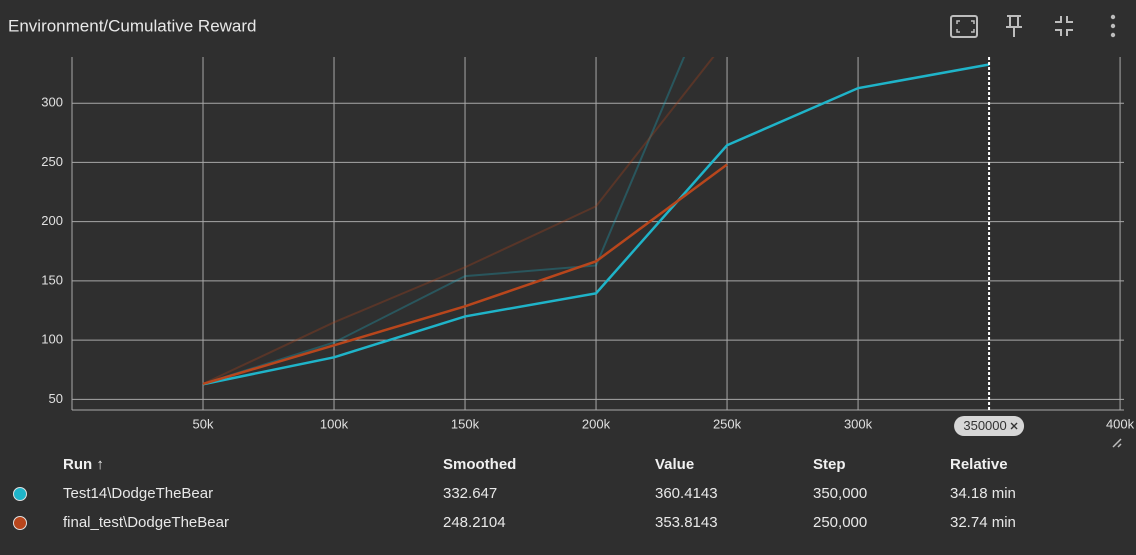  Describe the element at coordinates (138, 493) in the screenshot. I see `run-name: Test14\DodgeTheBear` at that location.